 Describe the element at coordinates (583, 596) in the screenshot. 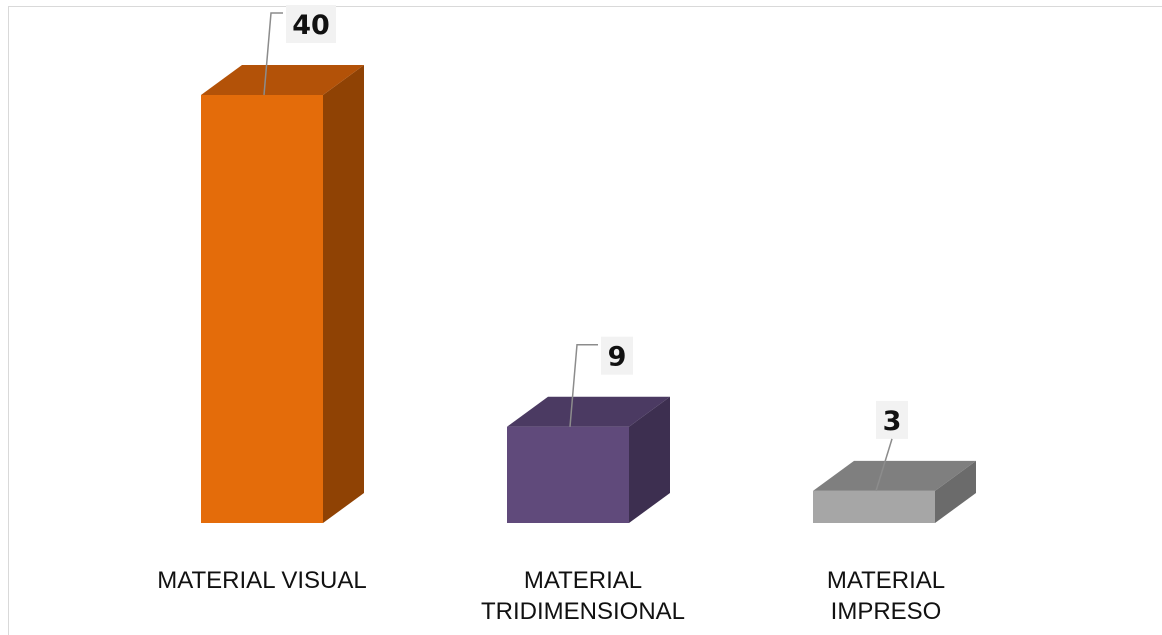

I see `category-label-2: MATERIAL TRIDIMENSIONAL` at that location.